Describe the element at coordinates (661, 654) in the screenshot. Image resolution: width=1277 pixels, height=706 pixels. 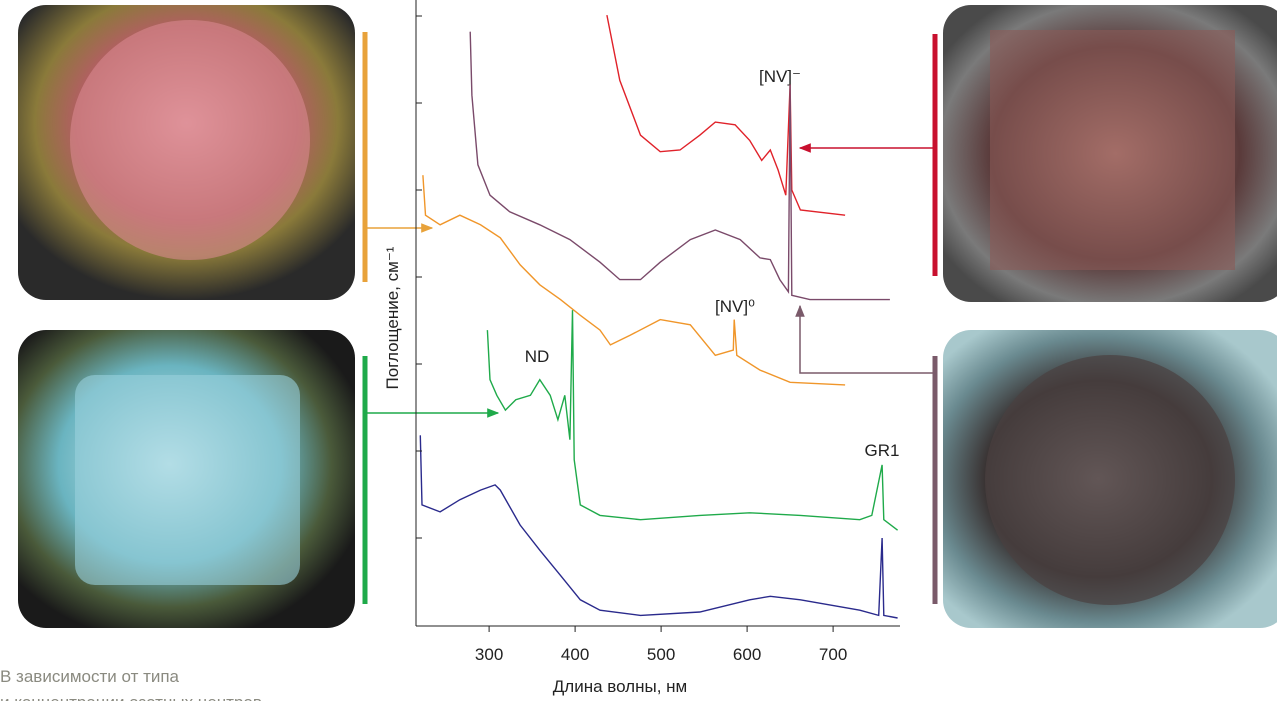
I see `x-tick-label: 500` at that location.